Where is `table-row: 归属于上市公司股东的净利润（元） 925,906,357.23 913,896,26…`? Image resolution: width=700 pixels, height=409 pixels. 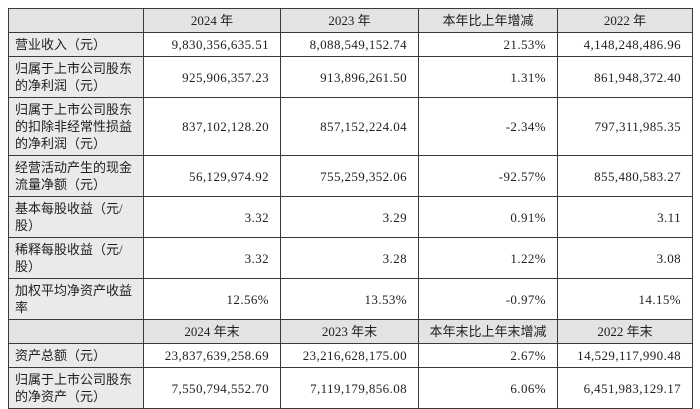 table-row: 归属于上市公司股东的净利润（元） 925,906,357.23 913,896,26… is located at coordinates (350, 77).